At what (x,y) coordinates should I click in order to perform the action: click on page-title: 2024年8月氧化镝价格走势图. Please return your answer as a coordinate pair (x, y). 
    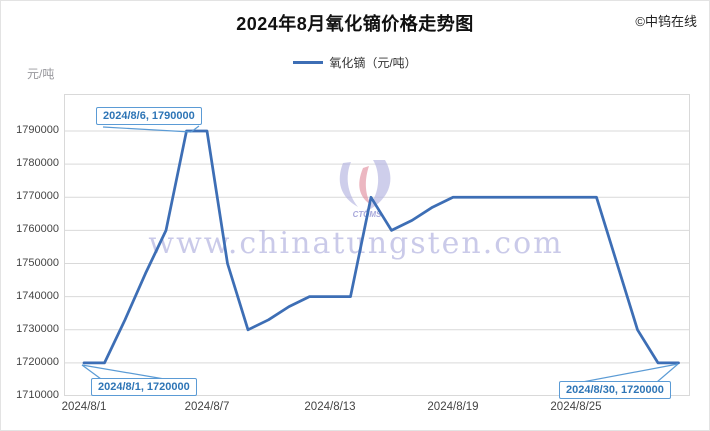
    Looking at the image, I should click on (355, 24).